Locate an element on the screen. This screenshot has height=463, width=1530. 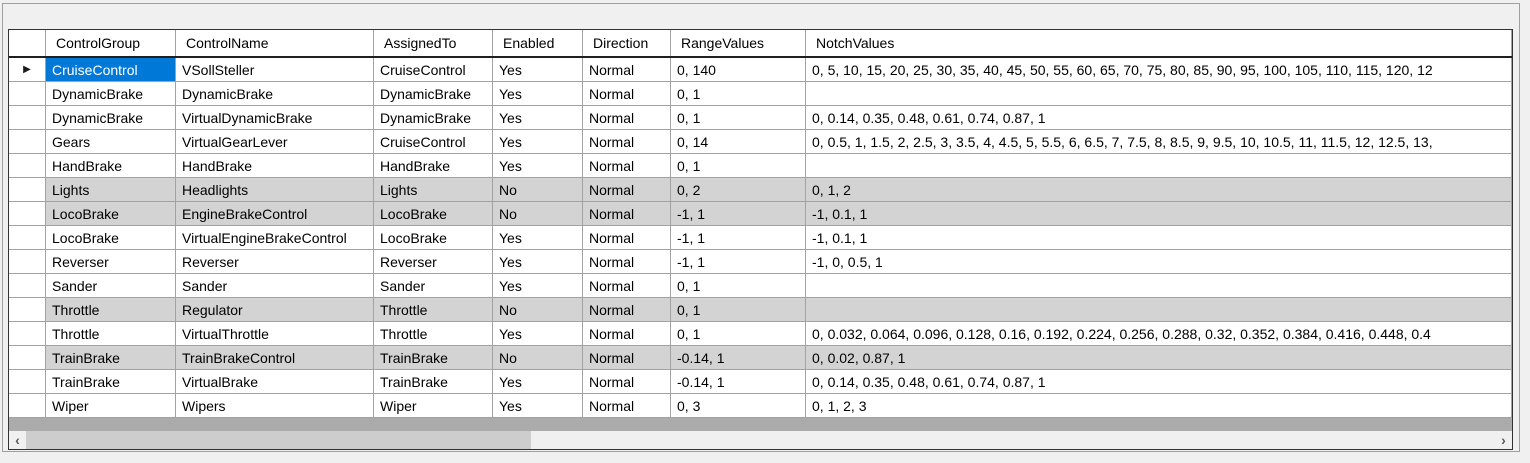
column-header-enabled: Enabled is located at coordinates (538, 43).